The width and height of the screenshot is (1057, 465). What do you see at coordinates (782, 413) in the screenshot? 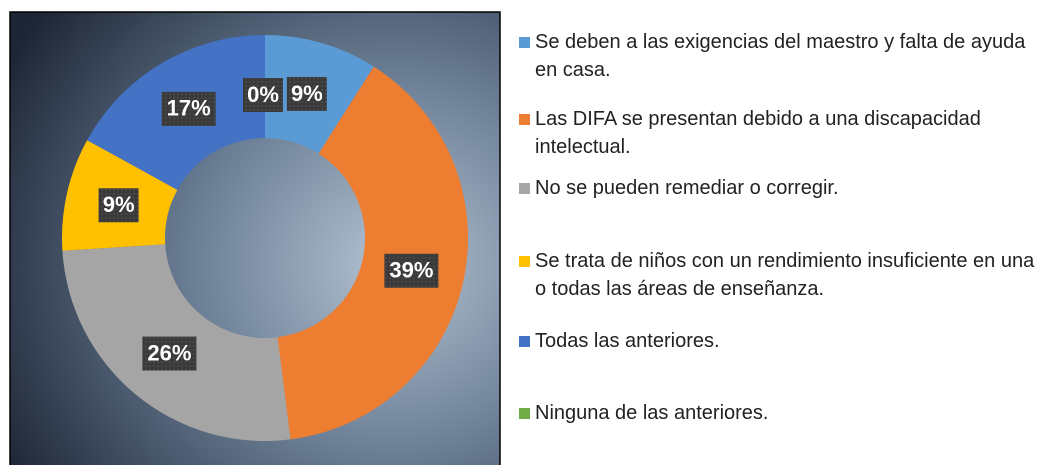
I see `legend-item: Ninguna de las anteriores.` at bounding box center [782, 413].